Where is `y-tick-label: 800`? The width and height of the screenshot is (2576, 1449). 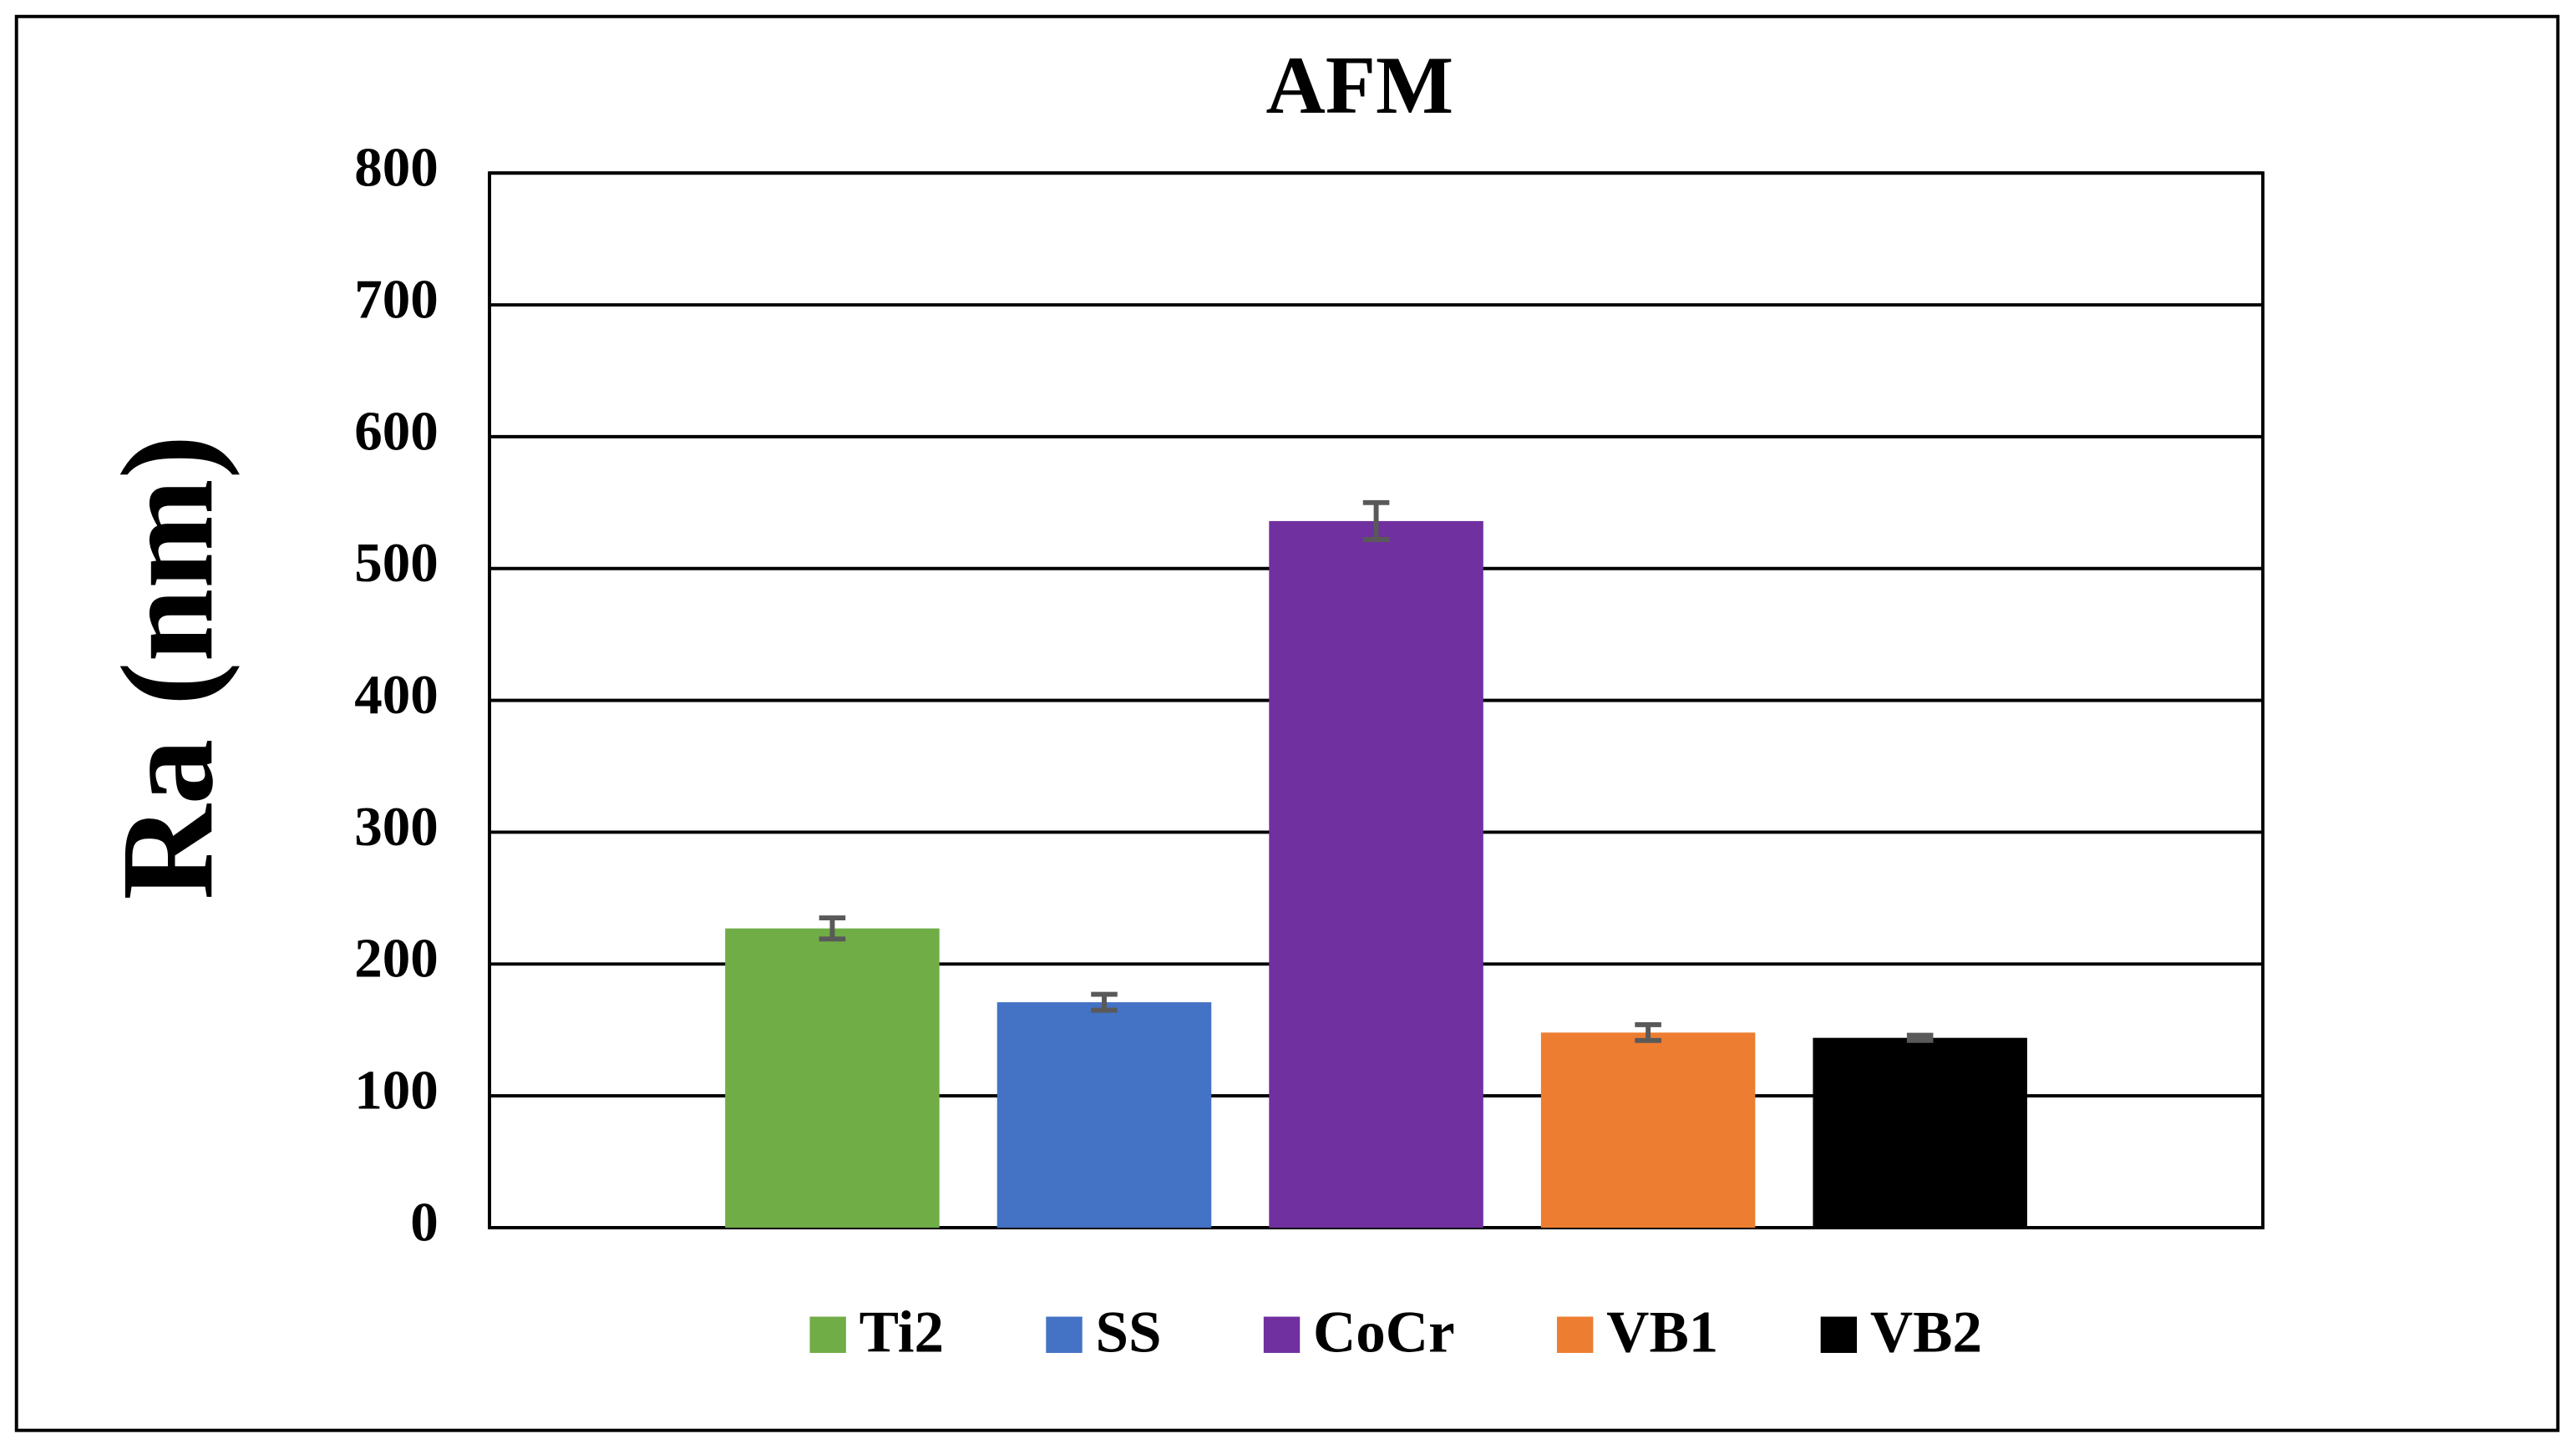 y-tick-label: 800 is located at coordinates (396, 168).